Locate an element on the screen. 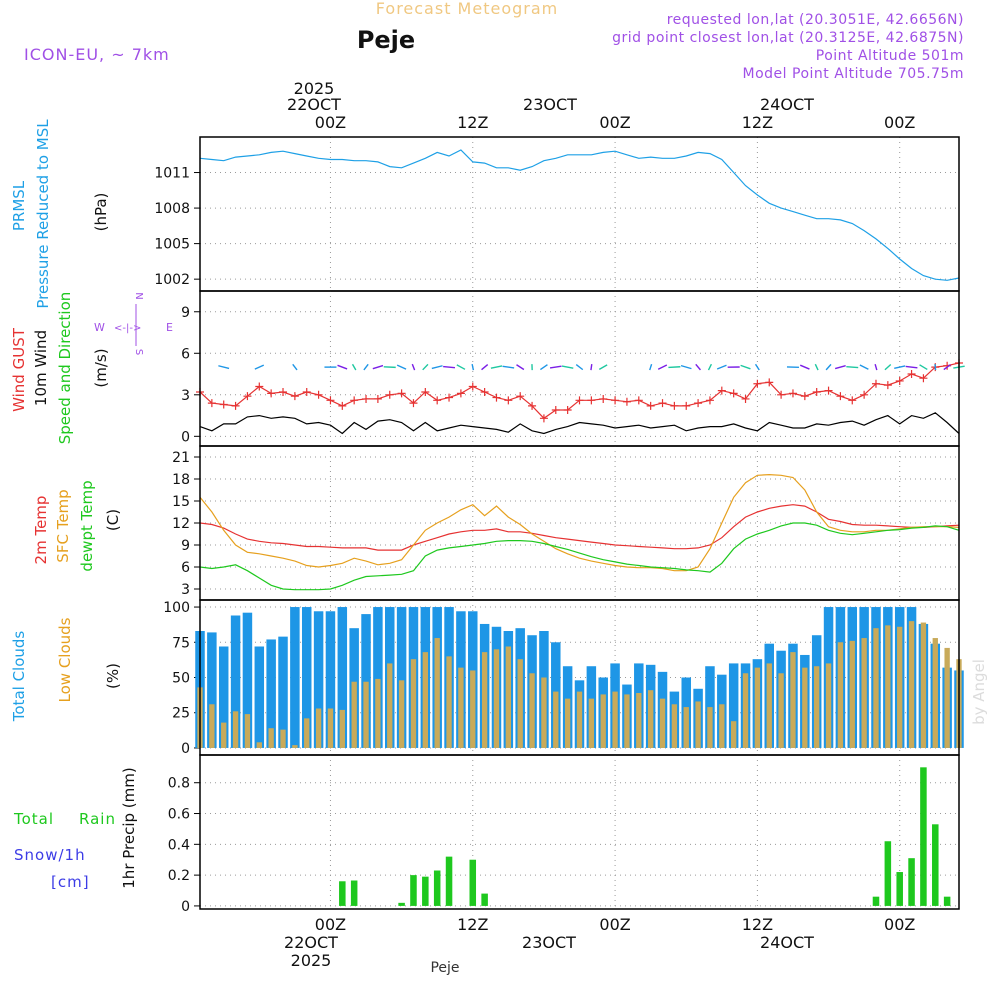 Image resolution: width=1000 pixels, height=1000 pixels. panel-wind: 0 3 6 9 is located at coordinates (573, 368).